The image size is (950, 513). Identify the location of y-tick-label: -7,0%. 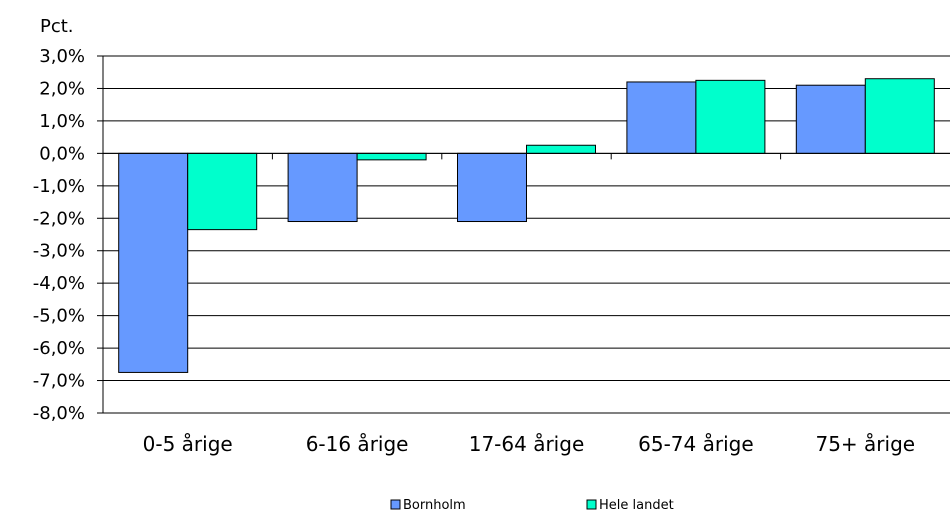
(59, 381).